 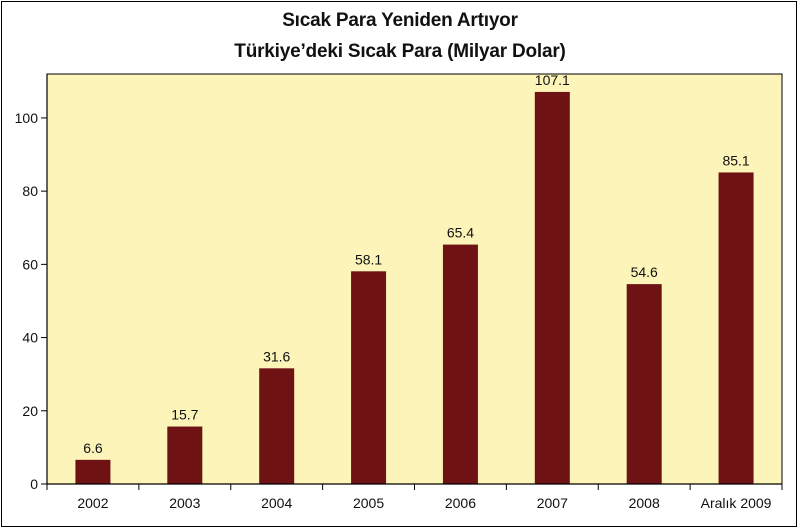 What do you see at coordinates (277, 426) in the screenshot?
I see `bar-2004` at bounding box center [277, 426].